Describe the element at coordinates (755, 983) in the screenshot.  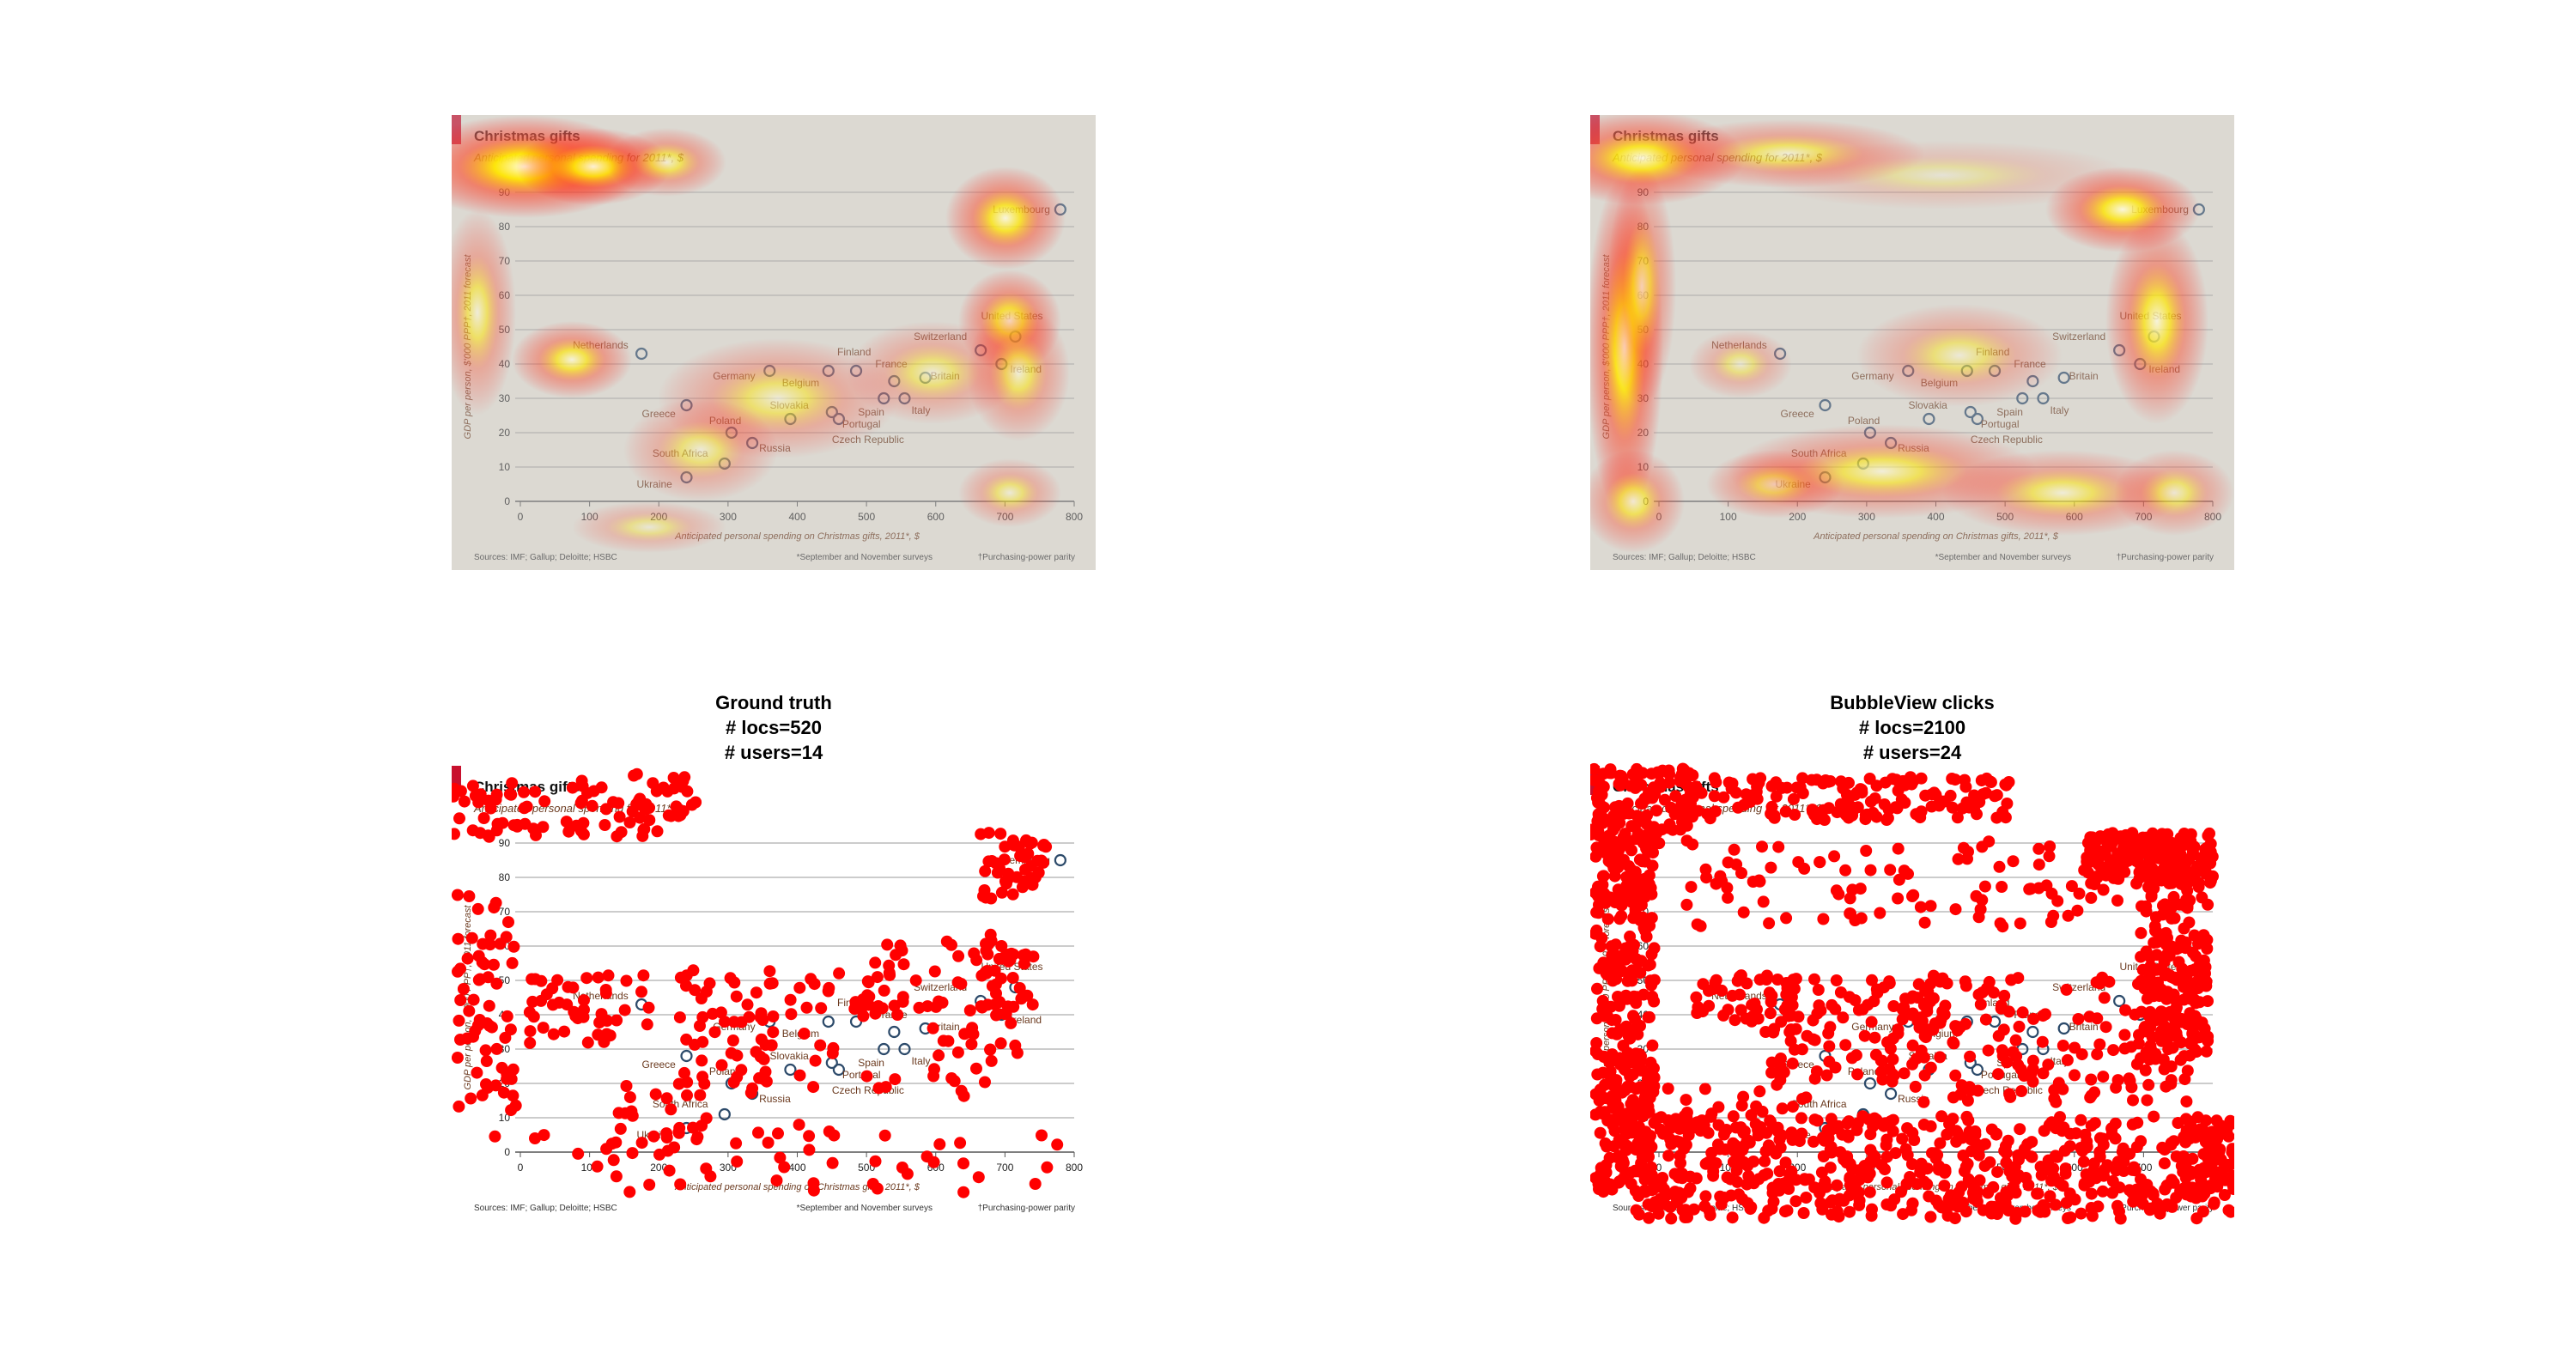
I see `click-dots` at that location.